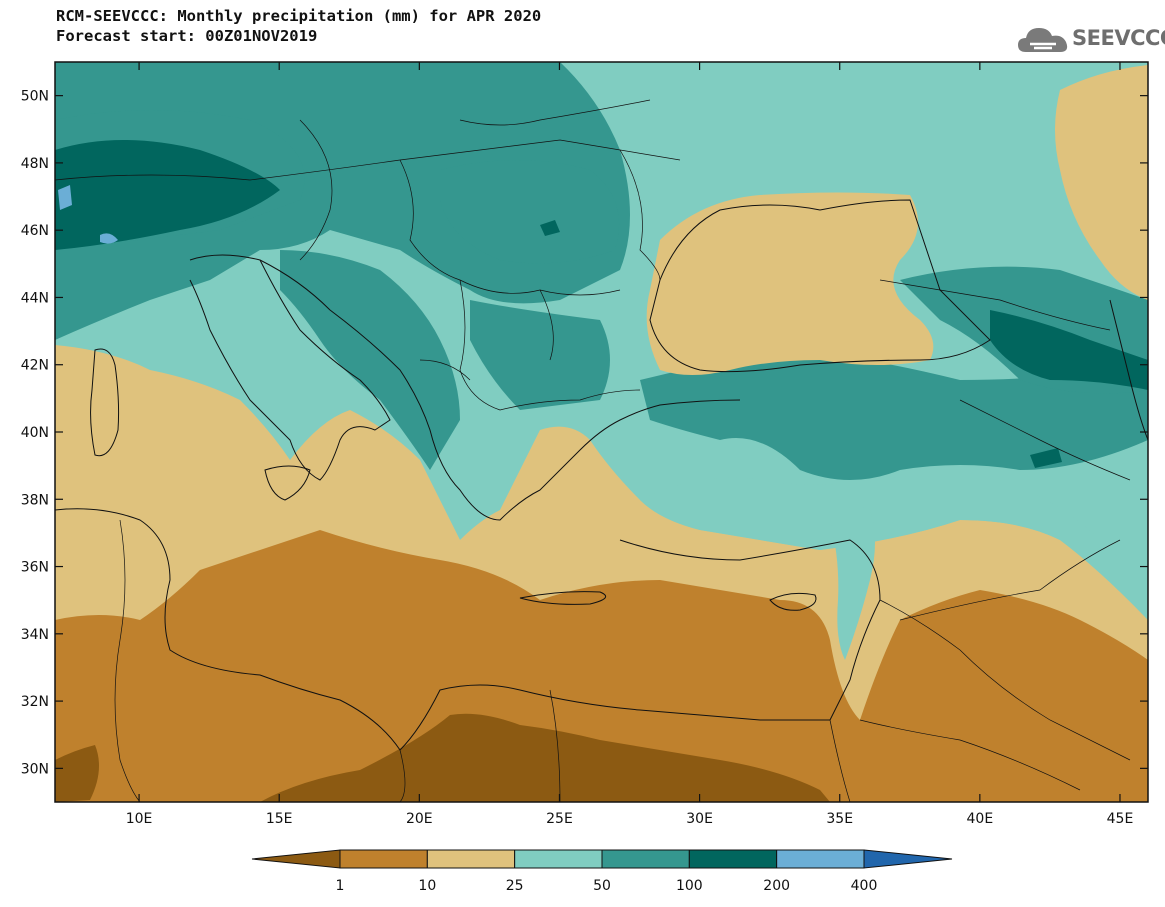 The image size is (1165, 907). I want to click on colorbar-label: 25, so click(515, 886).